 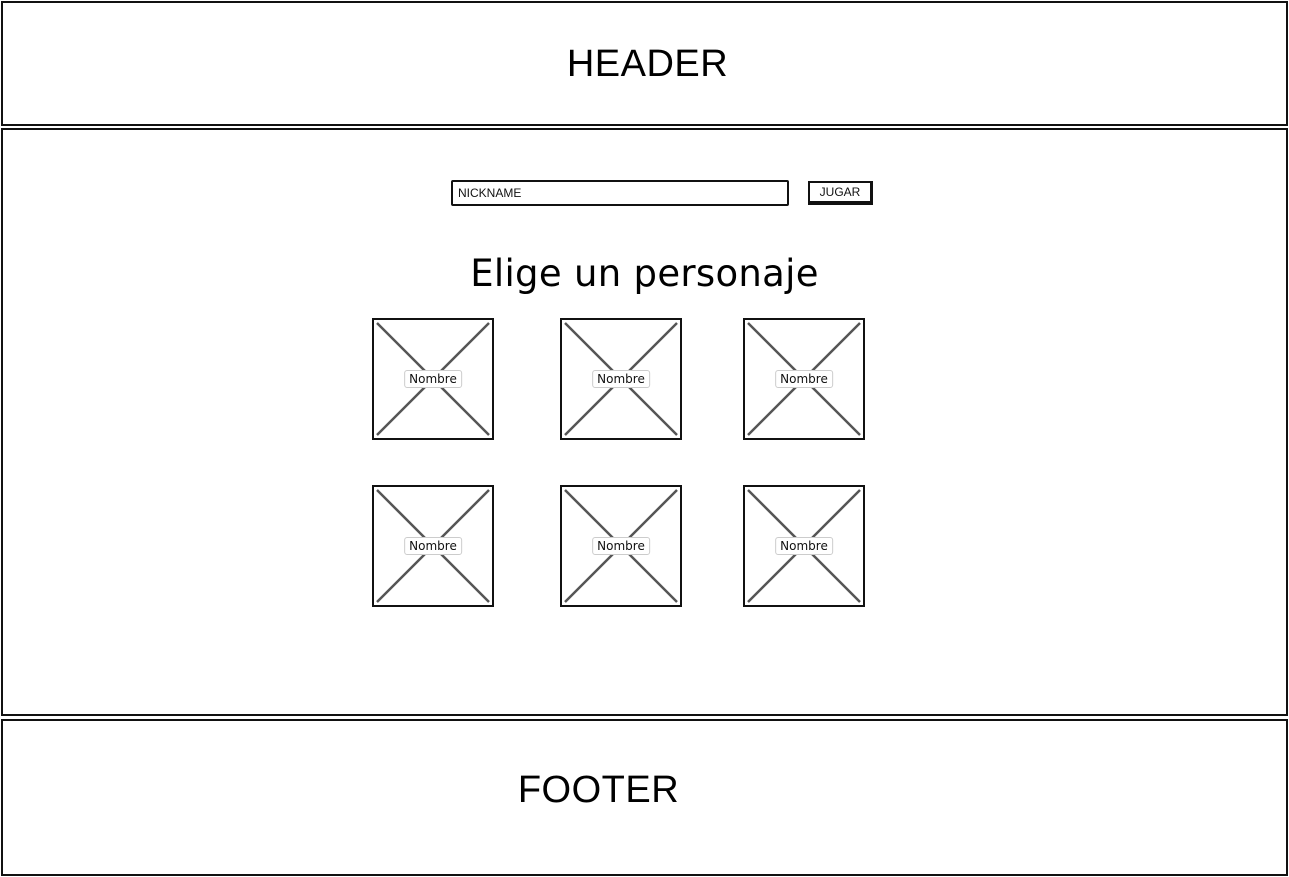 What do you see at coordinates (840, 193) in the screenshot?
I see `play-button: JUGAR` at bounding box center [840, 193].